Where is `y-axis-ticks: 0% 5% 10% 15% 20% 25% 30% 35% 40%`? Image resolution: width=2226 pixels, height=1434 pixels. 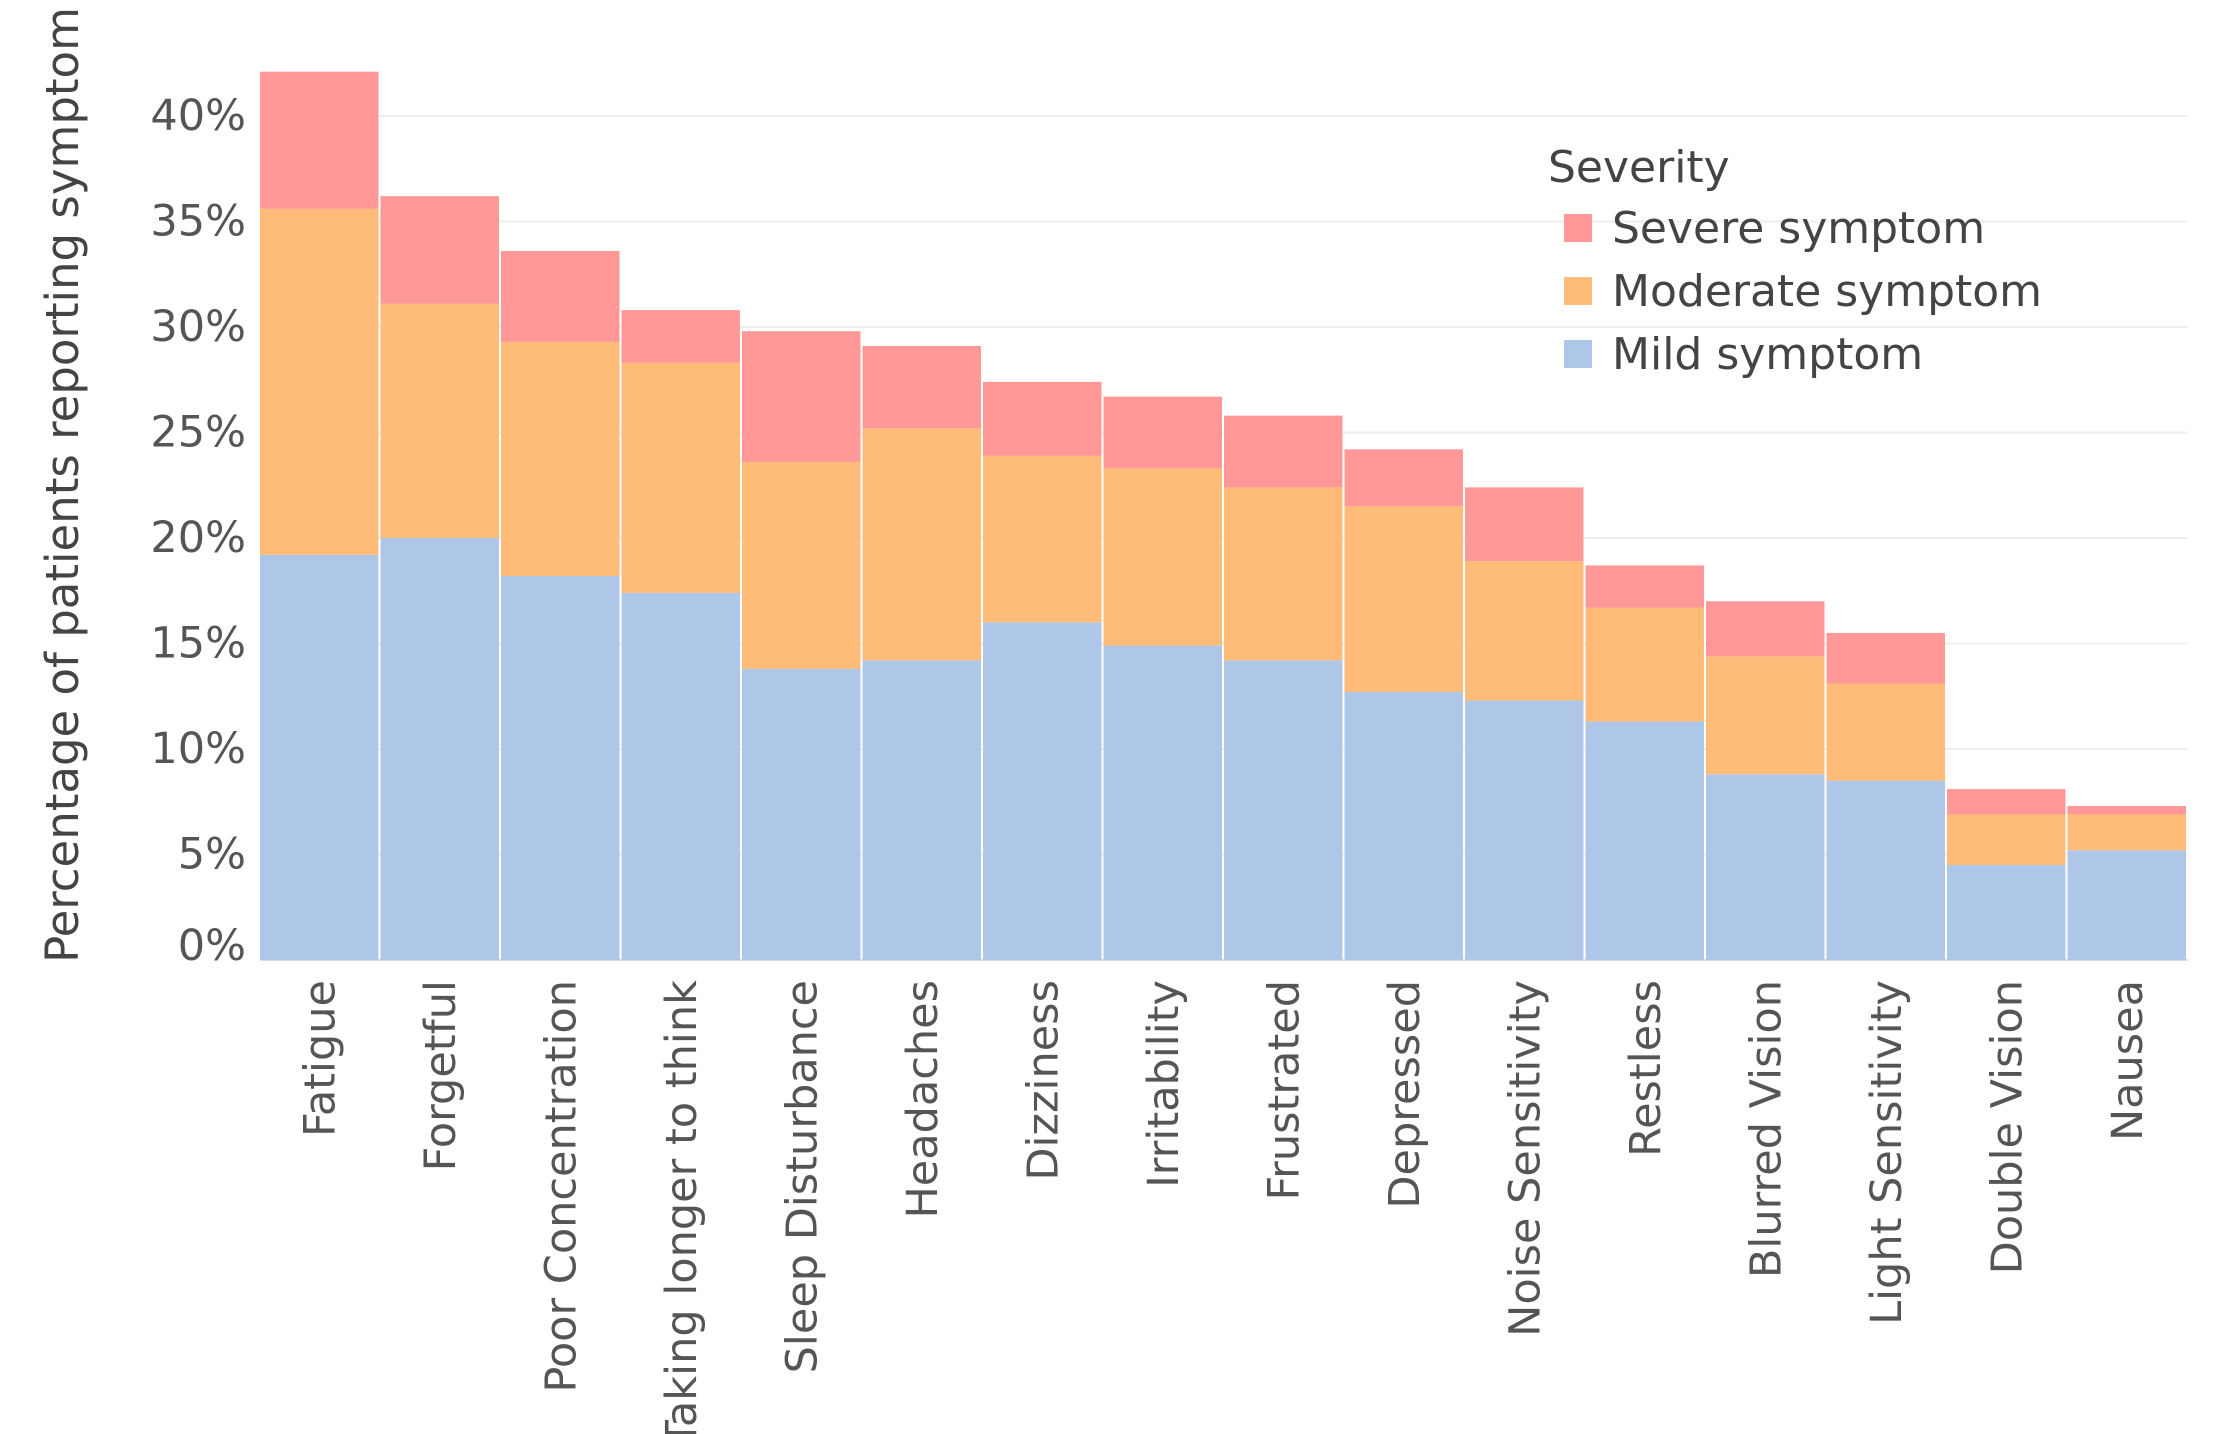
y-axis-ticks: 0% 5% 10% 15% 20% 25% 30% 35% 40% is located at coordinates (198, 531).